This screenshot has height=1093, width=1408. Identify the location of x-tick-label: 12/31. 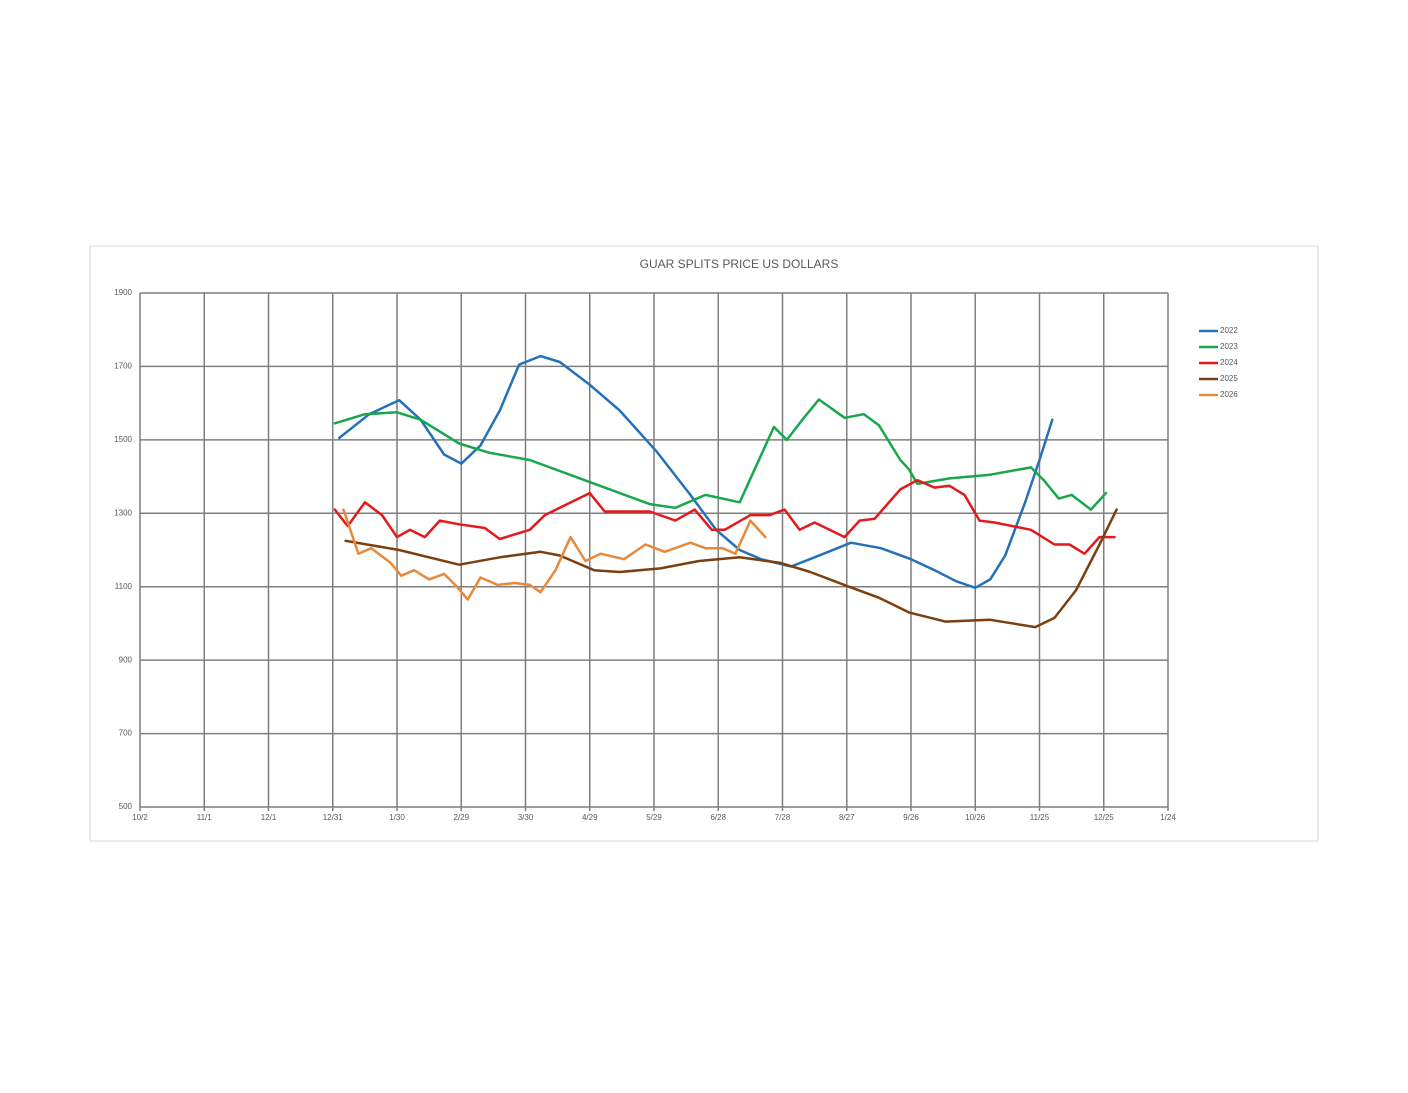
(333, 817).